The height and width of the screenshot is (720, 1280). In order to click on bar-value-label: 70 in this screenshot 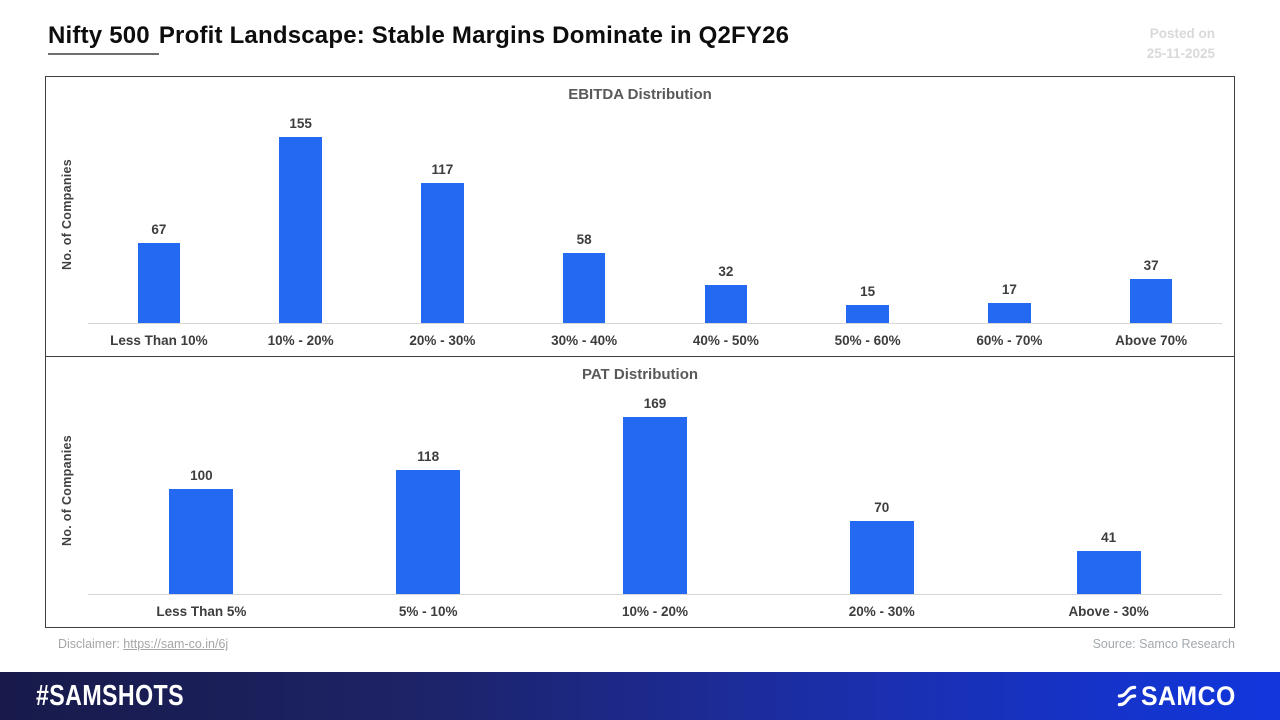, I will do `click(882, 508)`.